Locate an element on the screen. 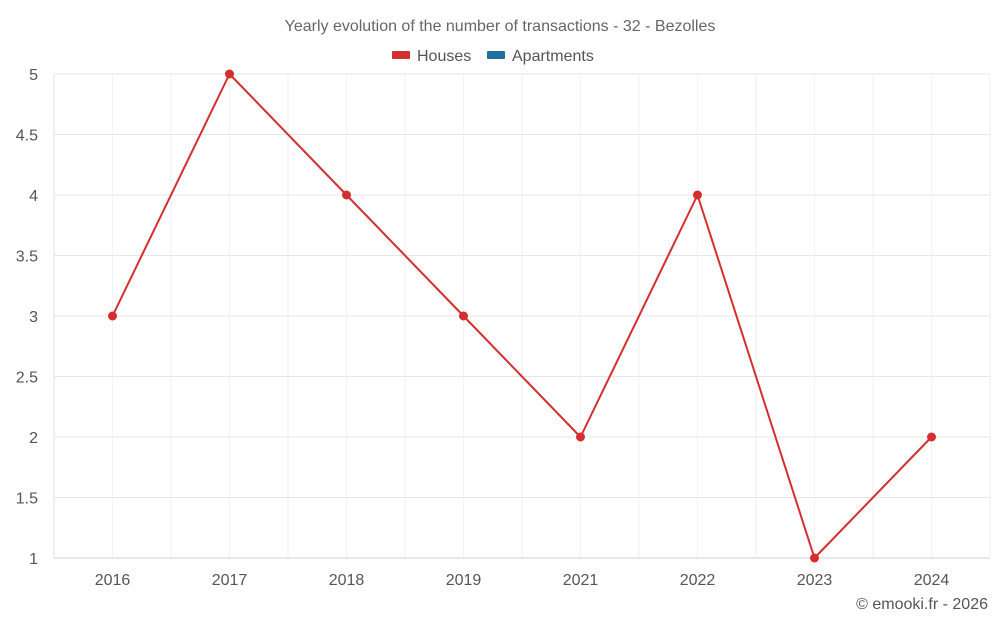 The width and height of the screenshot is (1000, 625). y-tick-label: 1 is located at coordinates (33, 559).